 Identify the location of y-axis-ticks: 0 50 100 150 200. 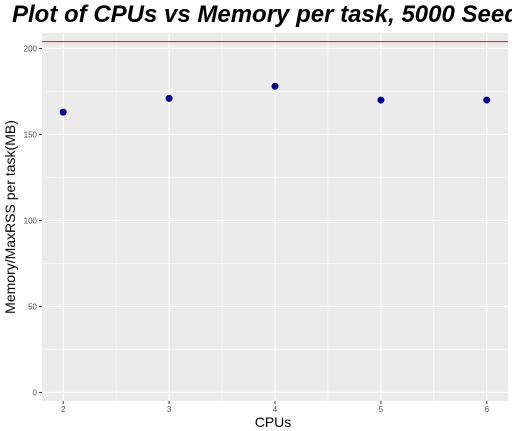
(33, 220).